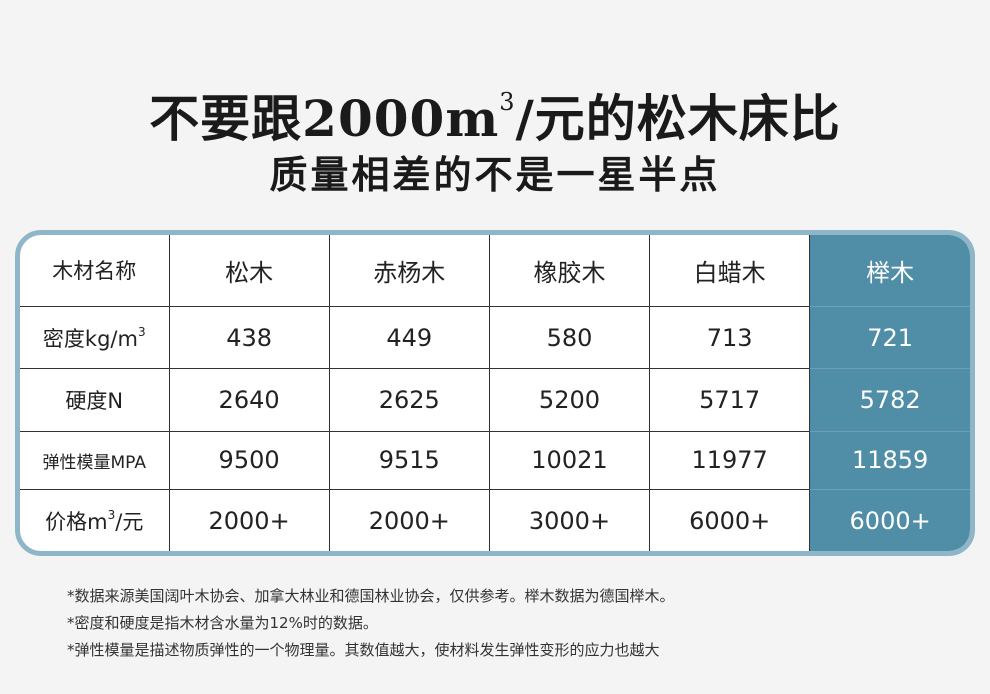 This screenshot has width=990, height=694. I want to click on table-cell: 580, so click(569, 337).